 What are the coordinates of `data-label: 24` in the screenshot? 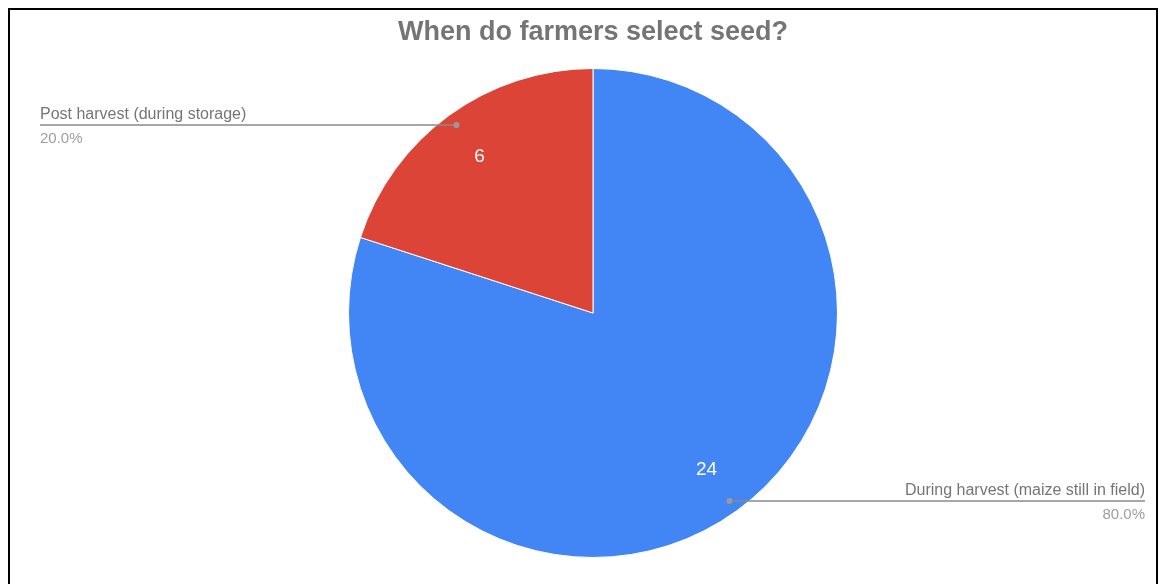 It's located at (706, 468).